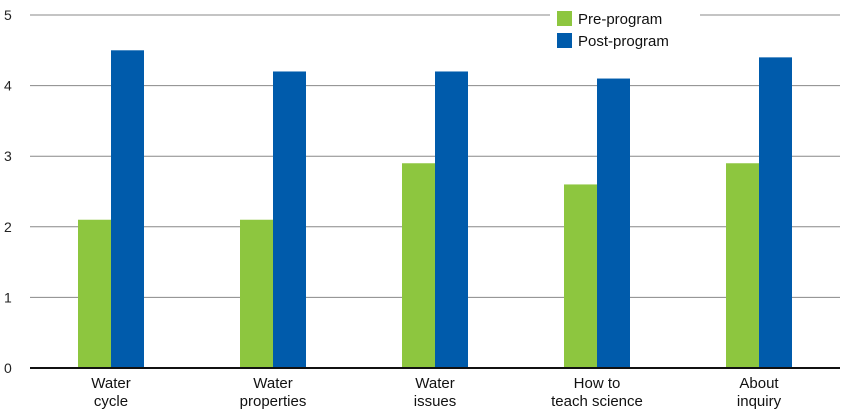 This screenshot has width=847, height=419. I want to click on x-label-1-line-1: properties, so click(273, 401).